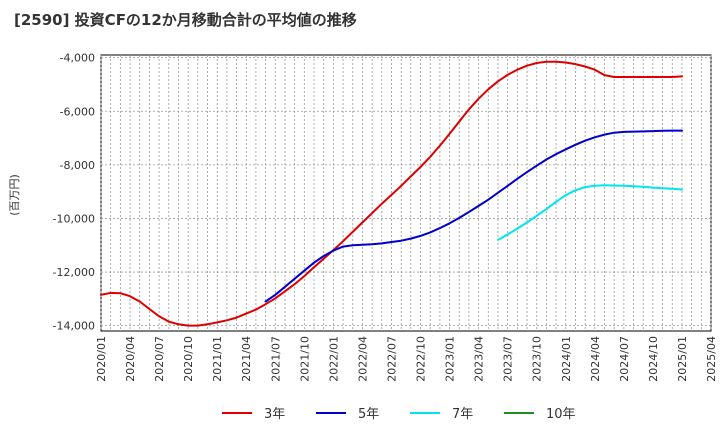 This screenshot has width=720, height=440. Describe the element at coordinates (77, 111) in the screenshot. I see `y-tick-label: -6,000` at that location.